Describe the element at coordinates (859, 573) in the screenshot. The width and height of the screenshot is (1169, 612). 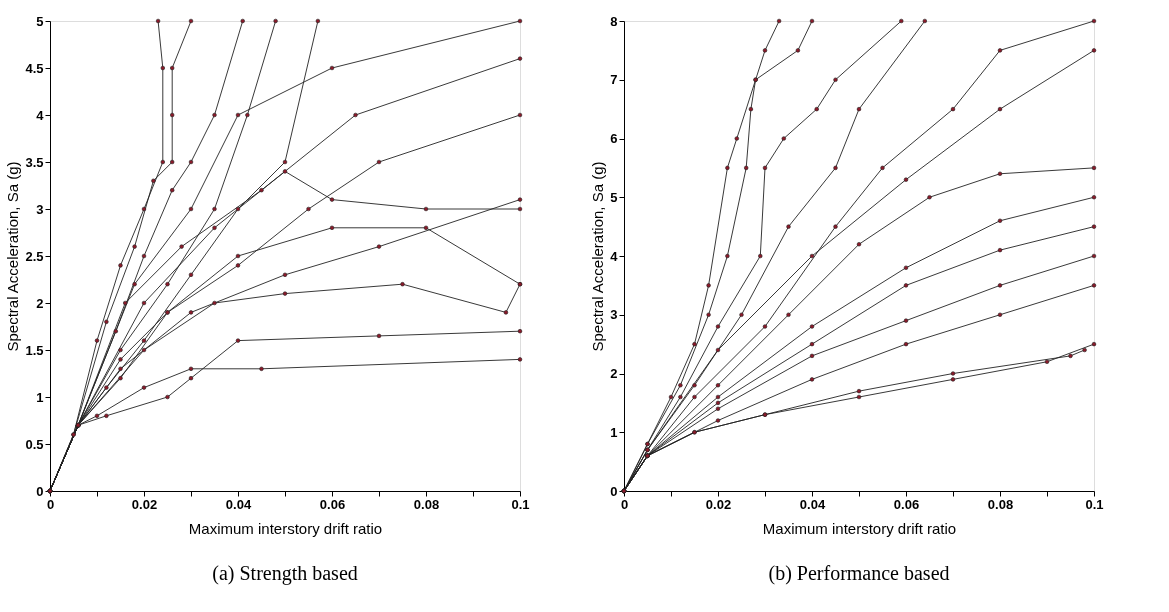
I see `text: (b) Performance based` at that location.